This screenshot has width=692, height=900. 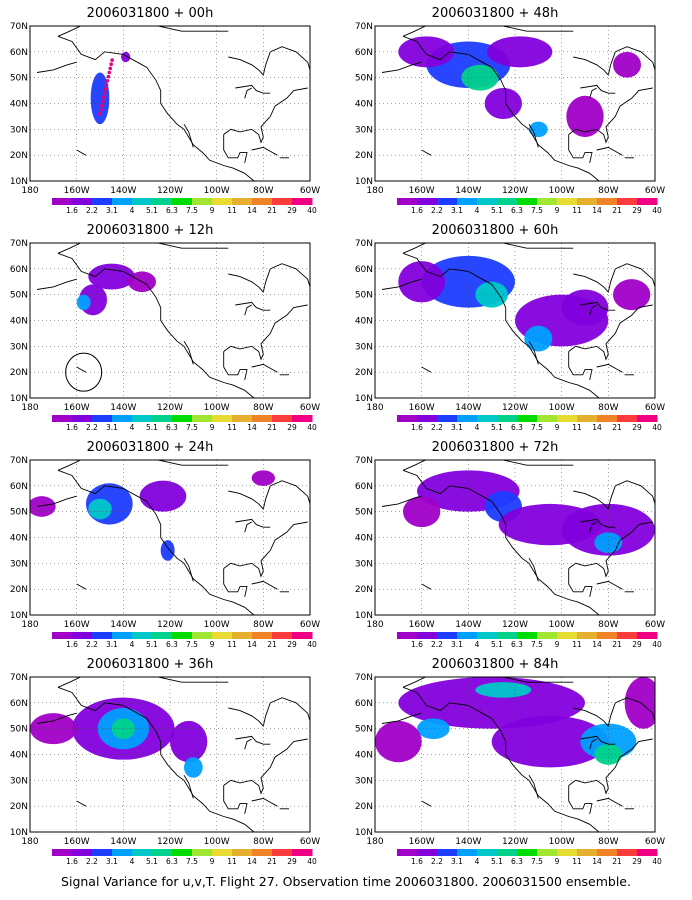 I want to click on flight-track-point, so click(x=109, y=72).